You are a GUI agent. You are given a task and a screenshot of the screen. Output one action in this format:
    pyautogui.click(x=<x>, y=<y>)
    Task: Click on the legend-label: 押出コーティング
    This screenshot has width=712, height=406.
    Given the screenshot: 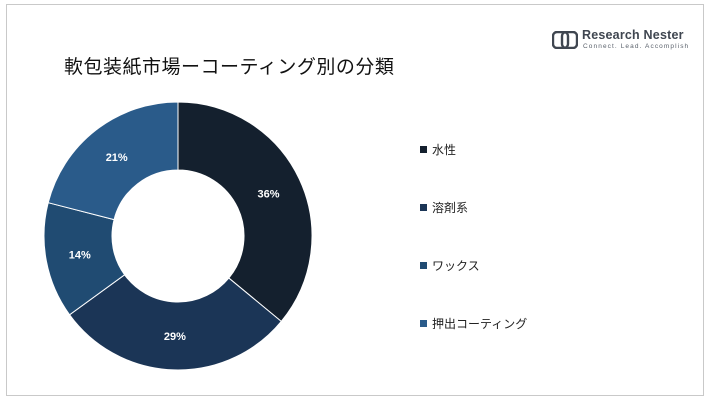 What is the action you would take?
    pyautogui.click(x=480, y=323)
    